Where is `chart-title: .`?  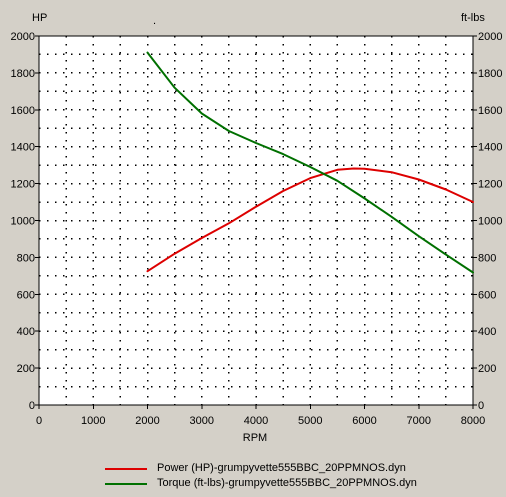 chart-title: . is located at coordinates (154, 21).